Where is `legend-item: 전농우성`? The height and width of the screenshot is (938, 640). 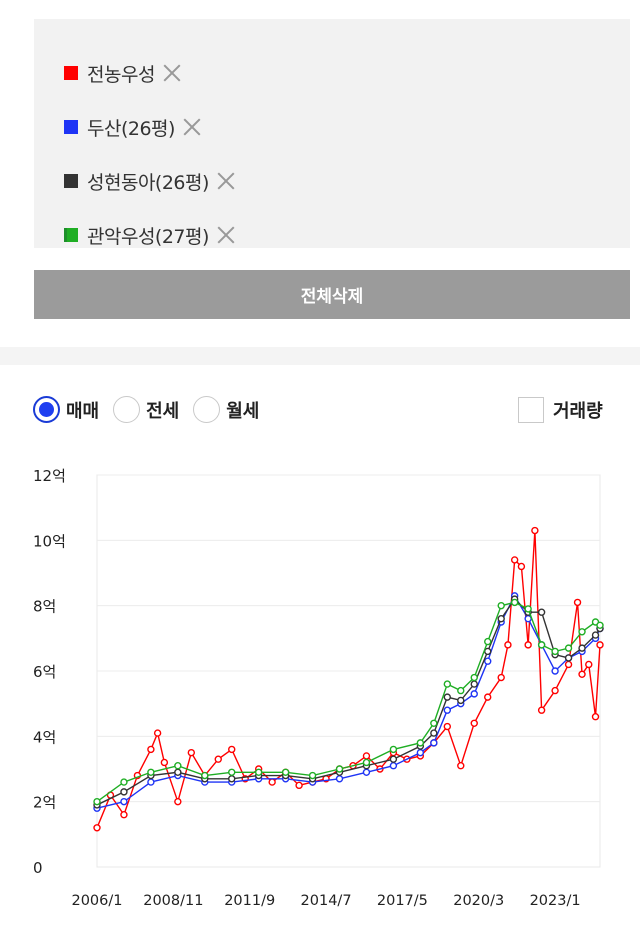
legend-item: 전농우성 is located at coordinates (123, 73).